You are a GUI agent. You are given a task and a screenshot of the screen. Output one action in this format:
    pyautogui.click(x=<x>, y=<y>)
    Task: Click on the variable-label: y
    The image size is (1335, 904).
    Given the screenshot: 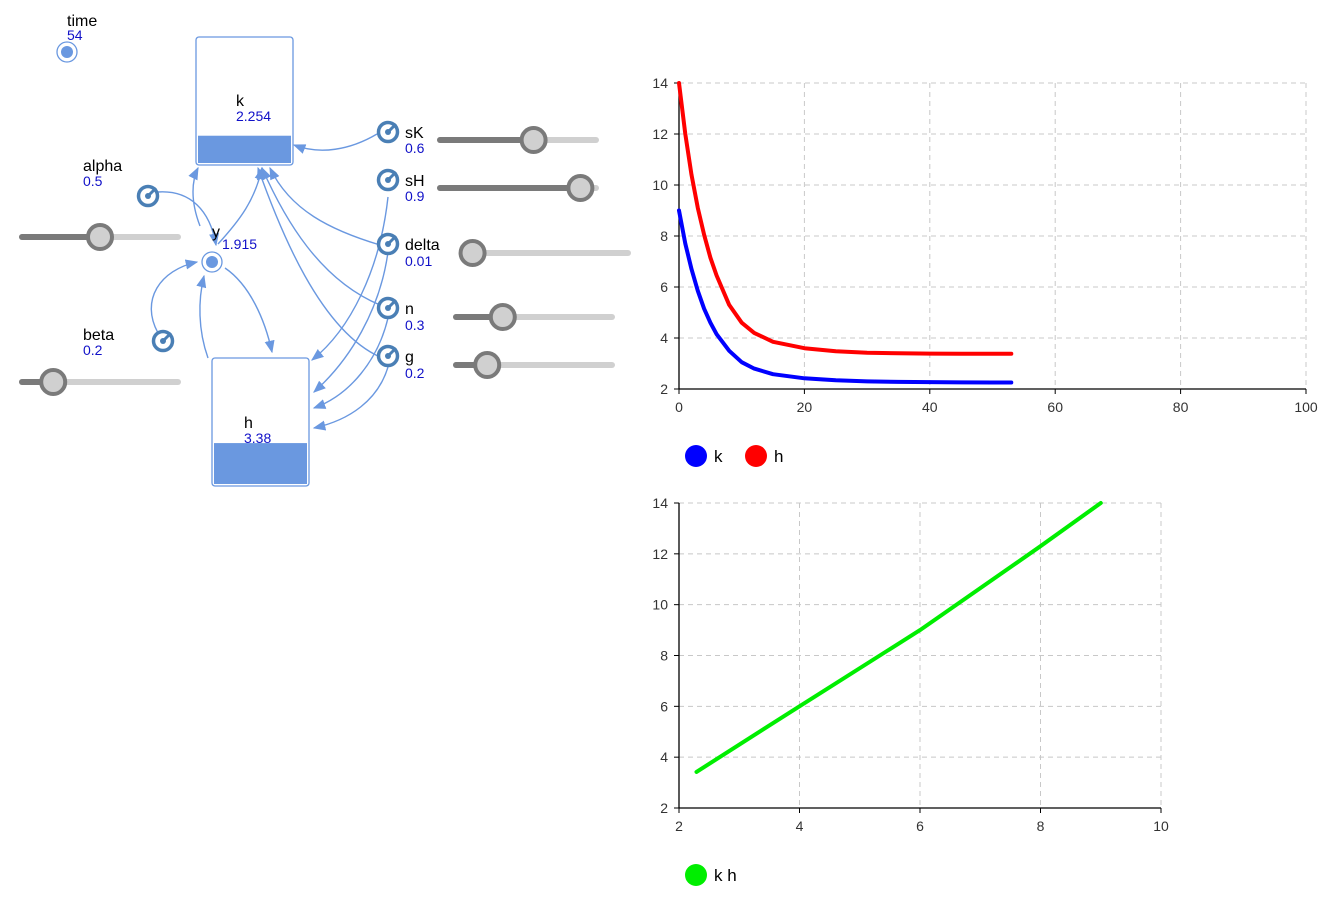 What is the action you would take?
    pyautogui.click(x=216, y=232)
    